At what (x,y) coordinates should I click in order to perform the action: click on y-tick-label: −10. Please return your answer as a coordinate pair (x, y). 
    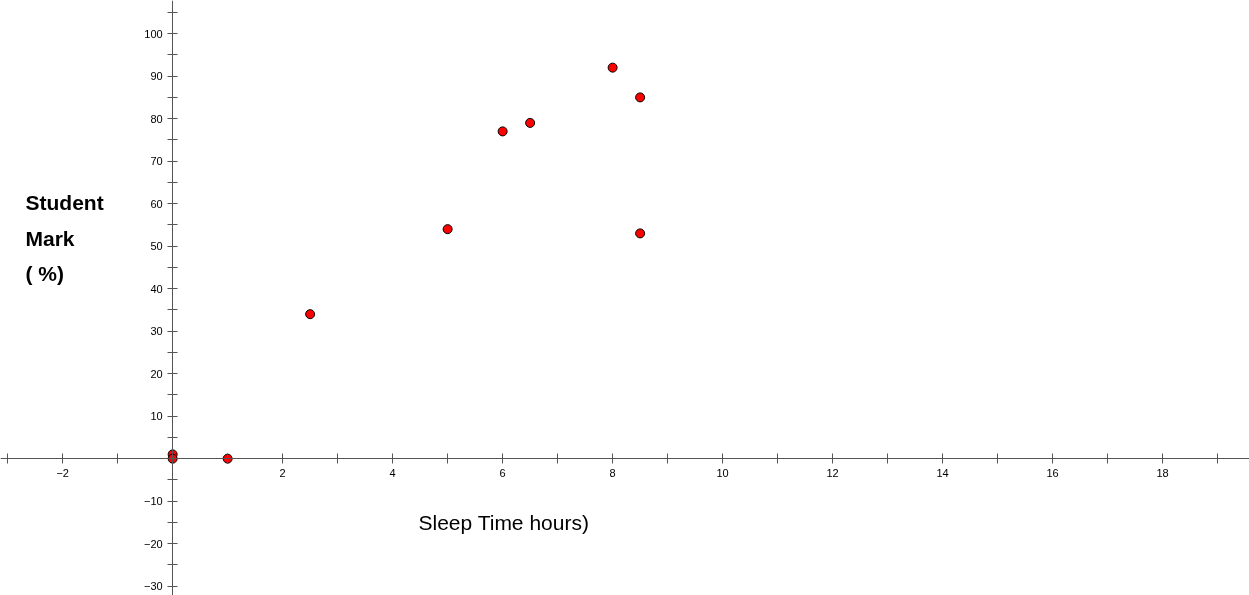
    Looking at the image, I should click on (153, 501).